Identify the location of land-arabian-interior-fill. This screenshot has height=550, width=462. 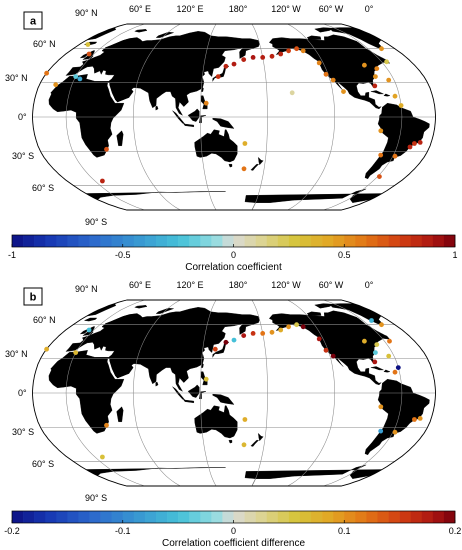
(120, 92).